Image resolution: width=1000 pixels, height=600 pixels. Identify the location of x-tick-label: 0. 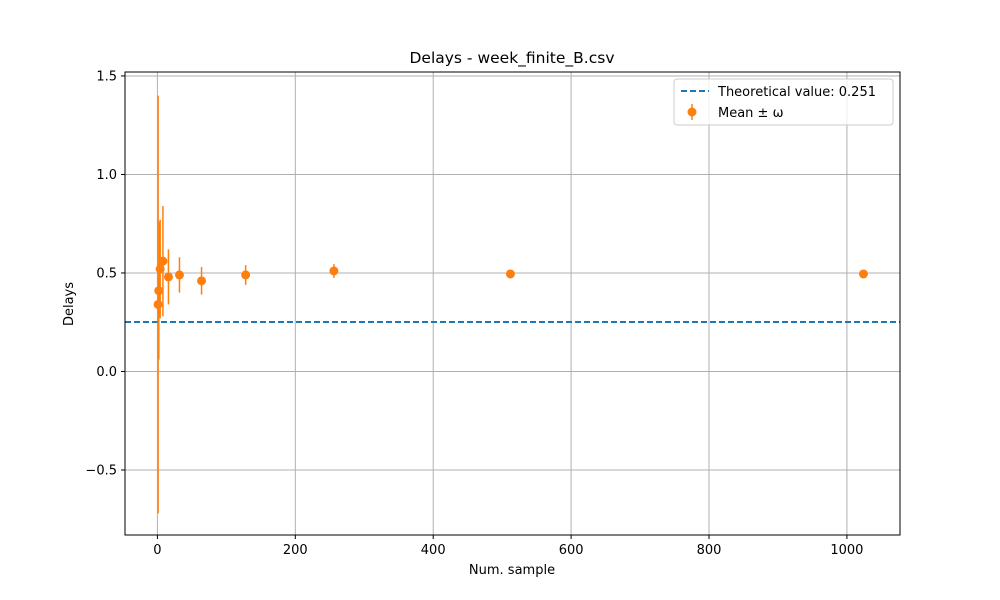
(157, 550).